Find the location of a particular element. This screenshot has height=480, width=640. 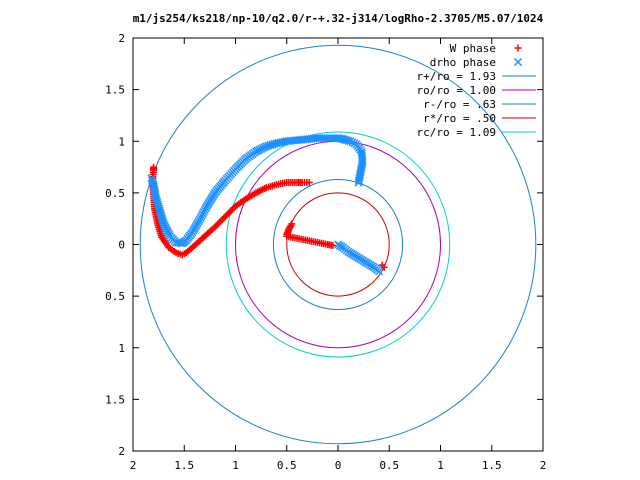

circle-curve is located at coordinates (338, 244).